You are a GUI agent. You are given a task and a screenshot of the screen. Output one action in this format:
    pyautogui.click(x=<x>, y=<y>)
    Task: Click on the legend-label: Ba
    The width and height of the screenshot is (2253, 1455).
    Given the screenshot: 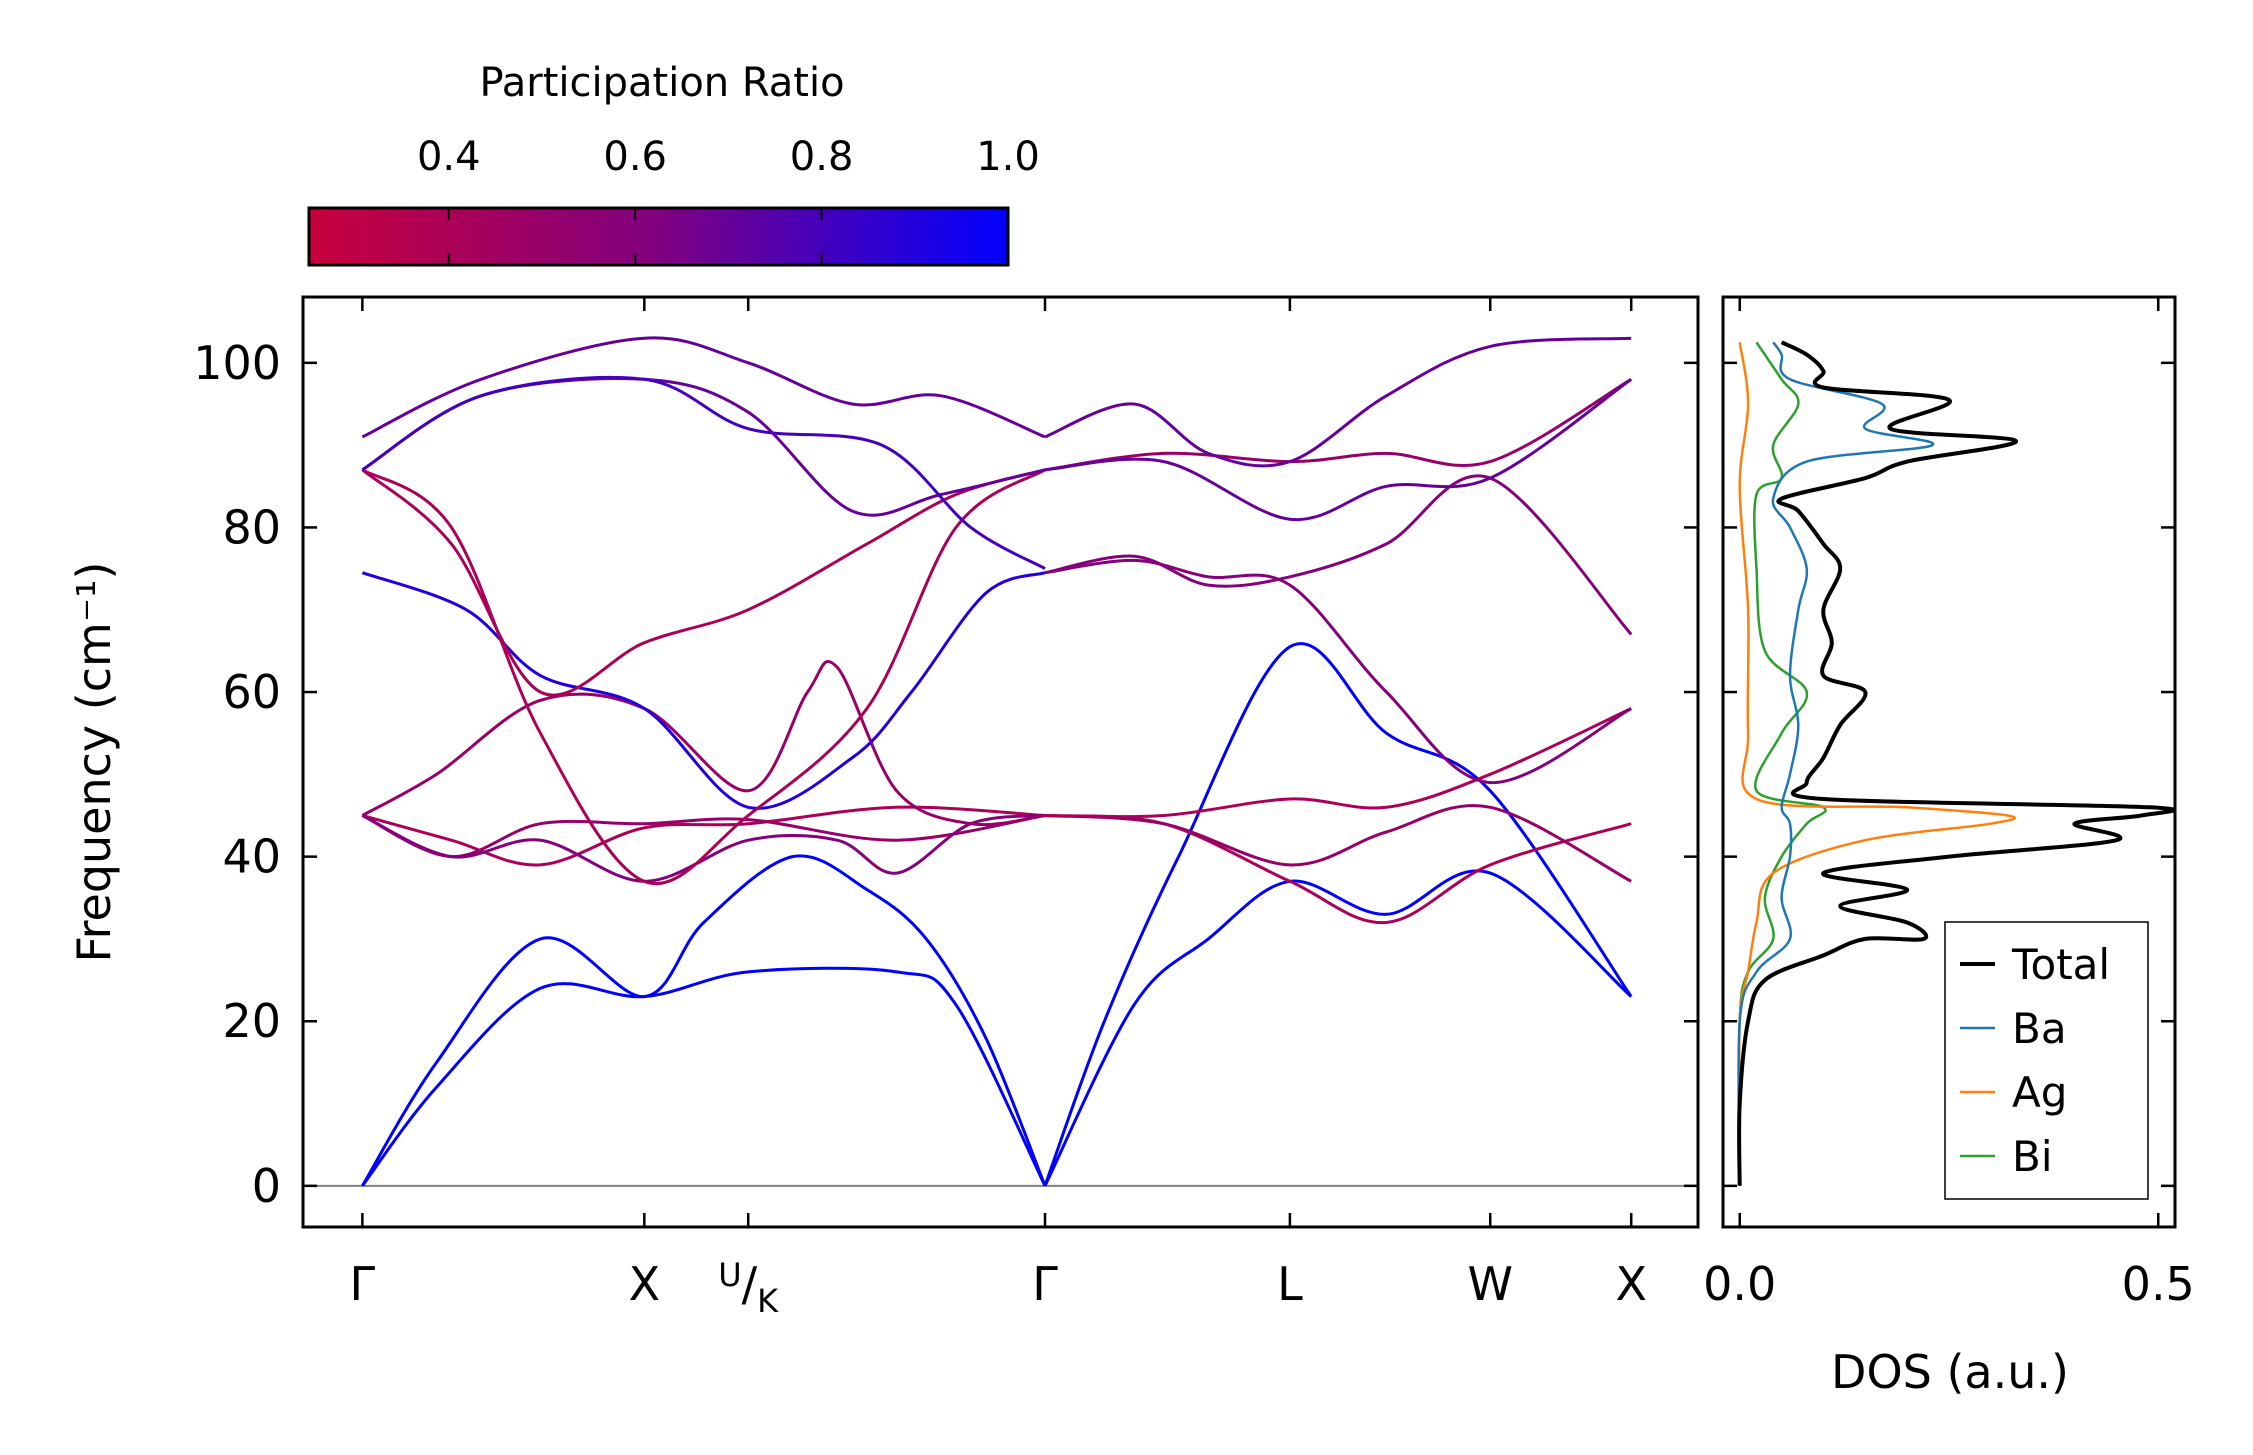 What is the action you would take?
    pyautogui.click(x=2039, y=1028)
    